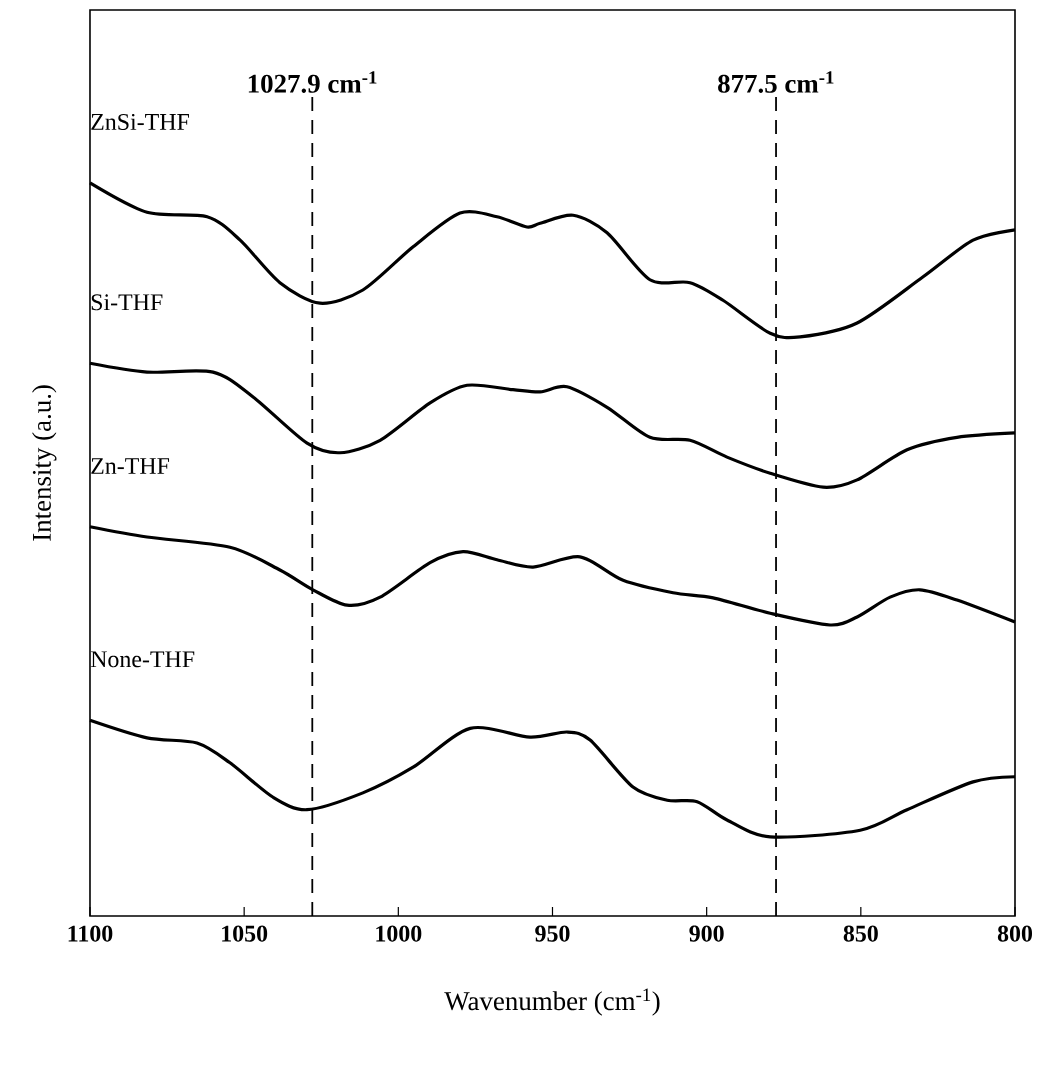  What do you see at coordinates (90, 933) in the screenshot?
I see `x-tick-label: 1100` at bounding box center [90, 933].